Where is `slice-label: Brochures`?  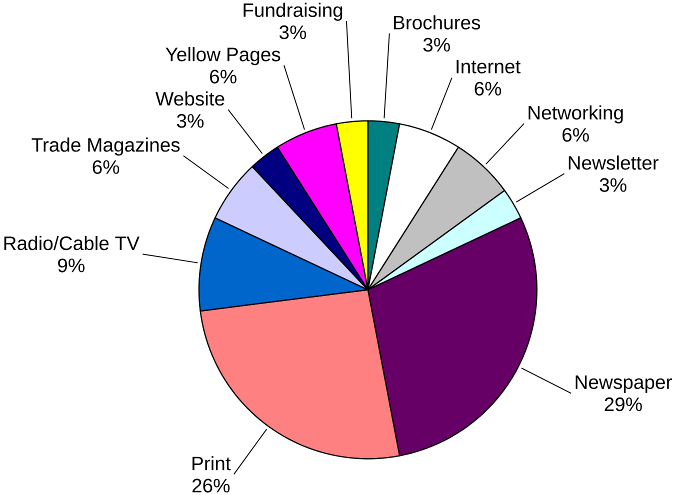 slice-label: Brochures is located at coordinates (437, 22).